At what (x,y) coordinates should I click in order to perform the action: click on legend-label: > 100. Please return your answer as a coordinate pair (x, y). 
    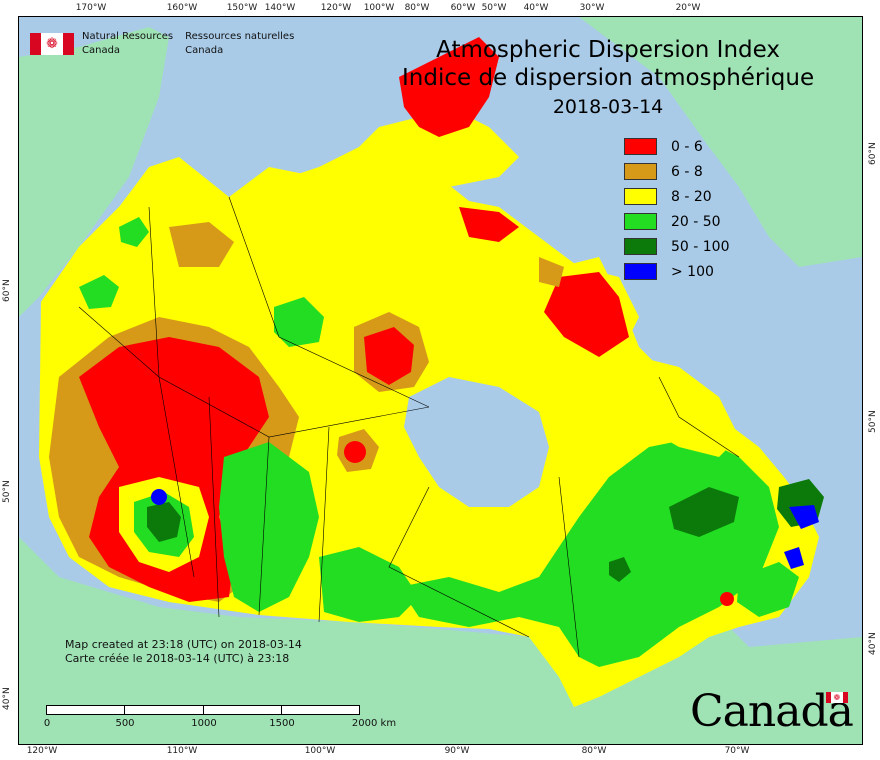
    Looking at the image, I should click on (692, 271).